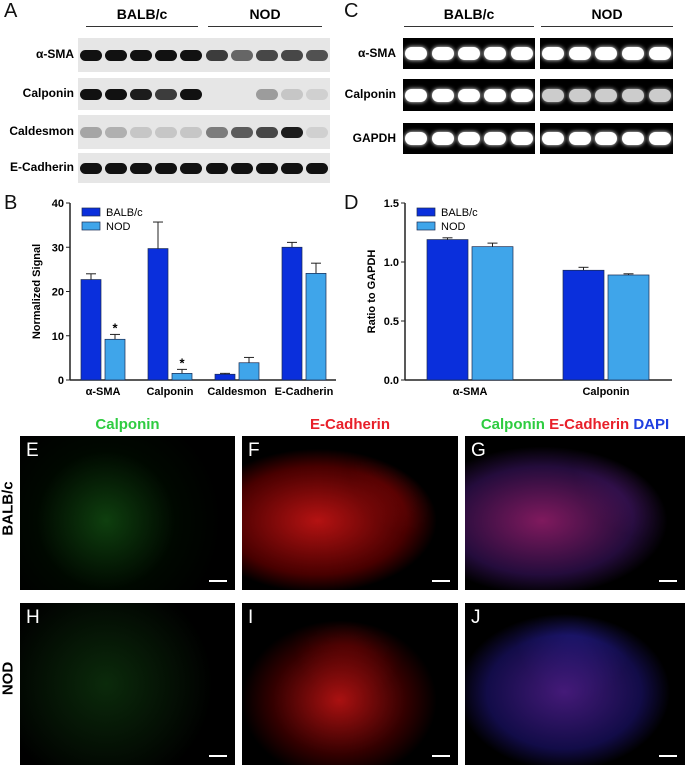 The height and width of the screenshot is (770, 685). Describe the element at coordinates (316, 327) in the screenshot. I see `bar-NOD-E-Cadherin` at that location.